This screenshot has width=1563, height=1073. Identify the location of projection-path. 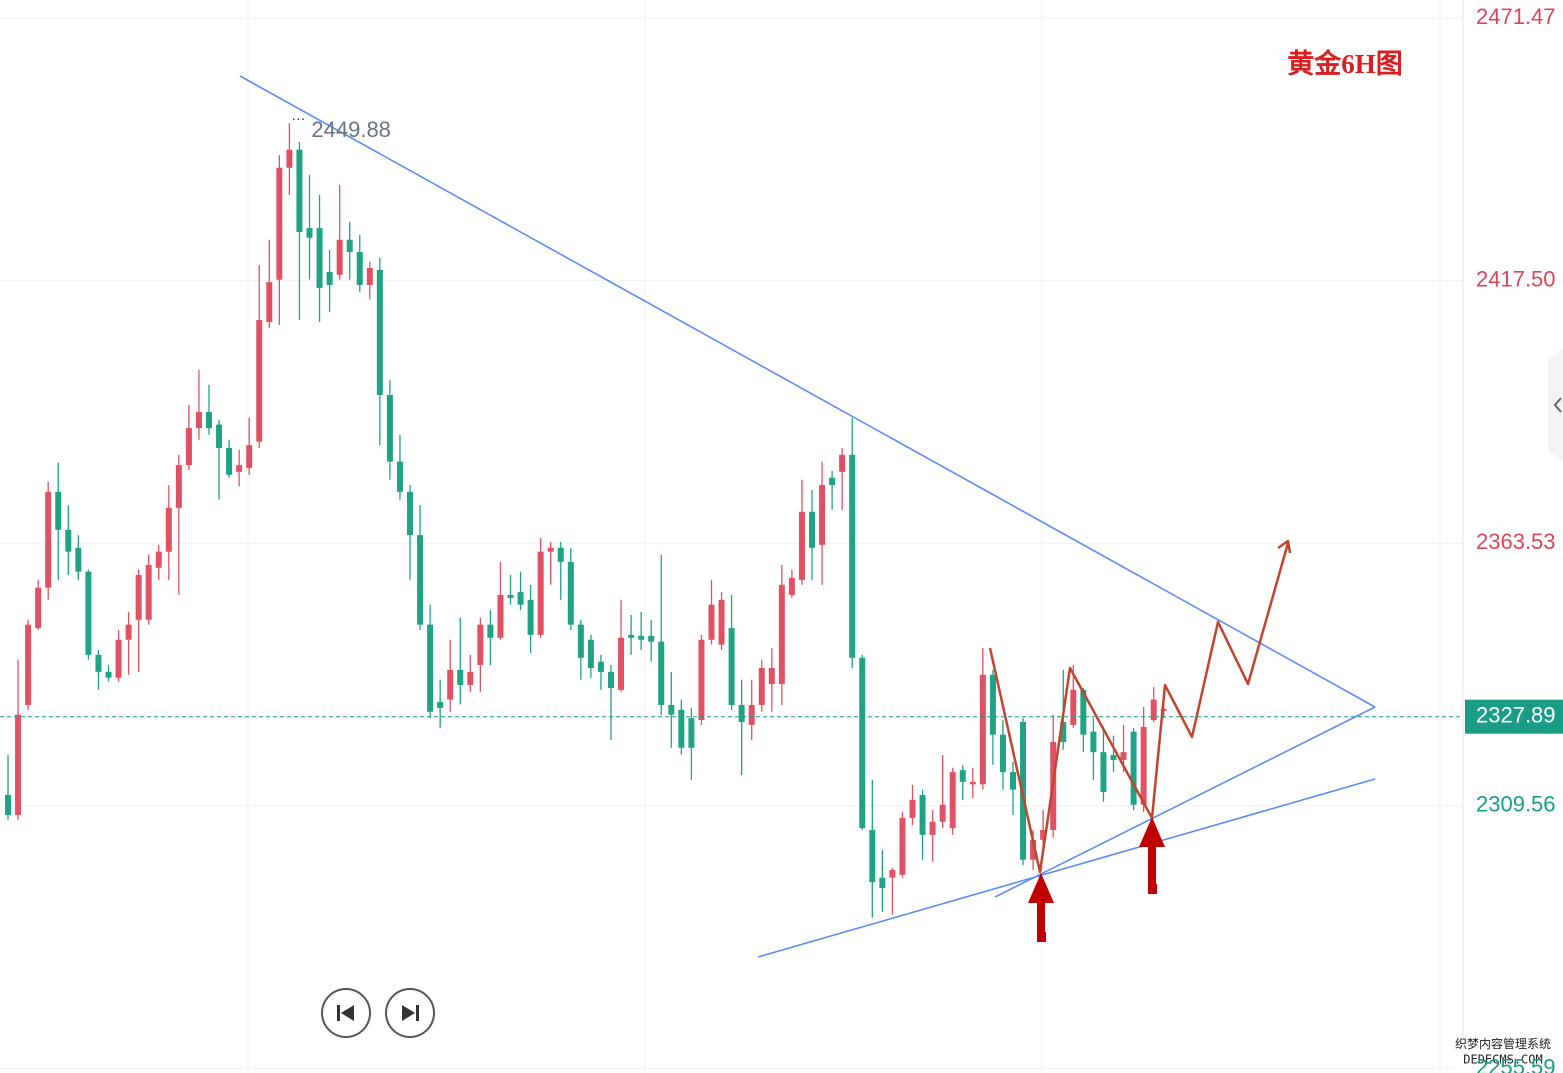
(1139, 708).